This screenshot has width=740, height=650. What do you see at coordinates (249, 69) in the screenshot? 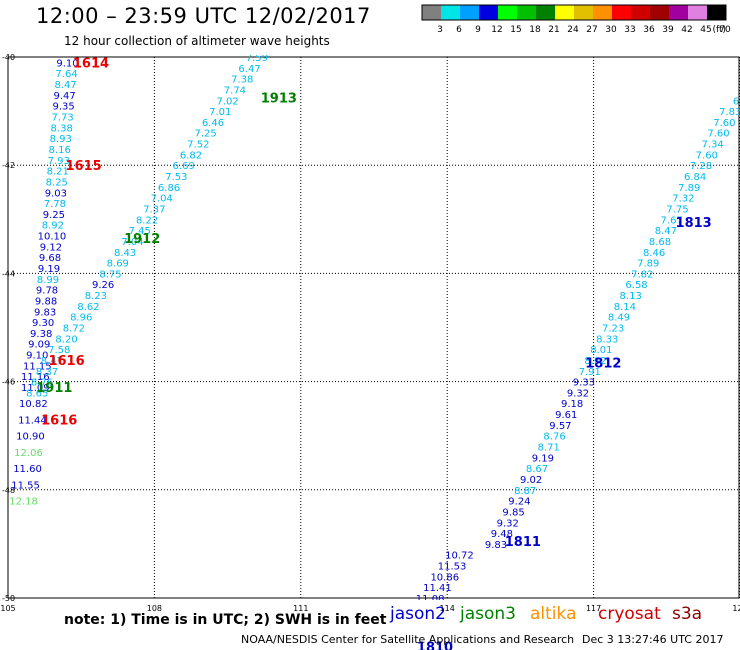
I see `swh-value: 6.47` at bounding box center [249, 69].